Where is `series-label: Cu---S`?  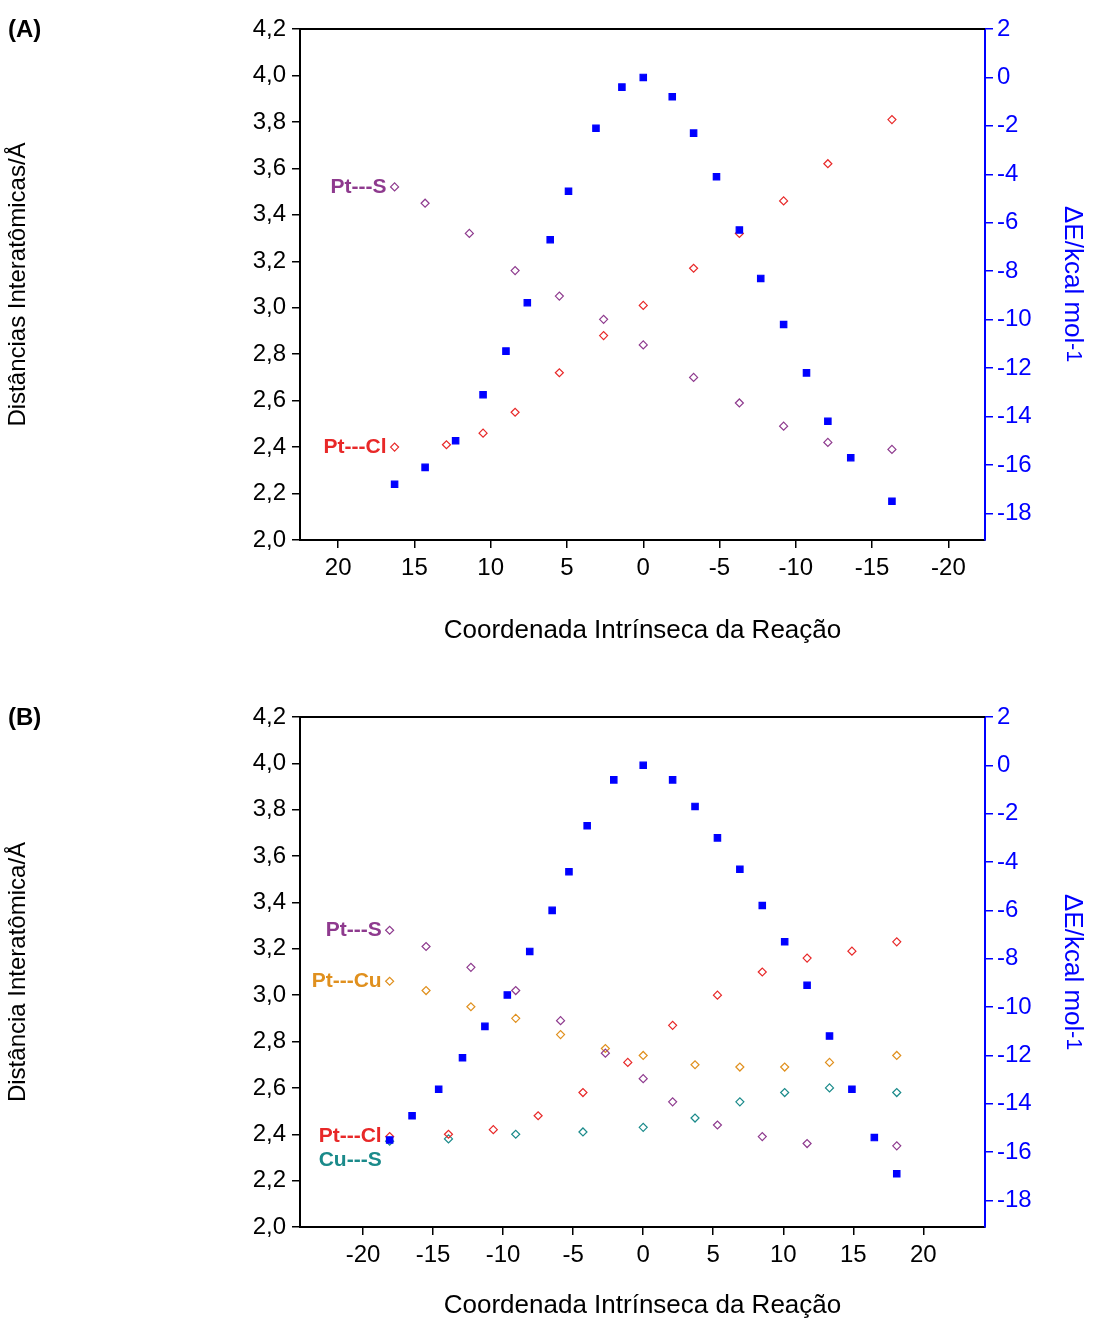
series-label: Cu---S is located at coordinates (350, 1159).